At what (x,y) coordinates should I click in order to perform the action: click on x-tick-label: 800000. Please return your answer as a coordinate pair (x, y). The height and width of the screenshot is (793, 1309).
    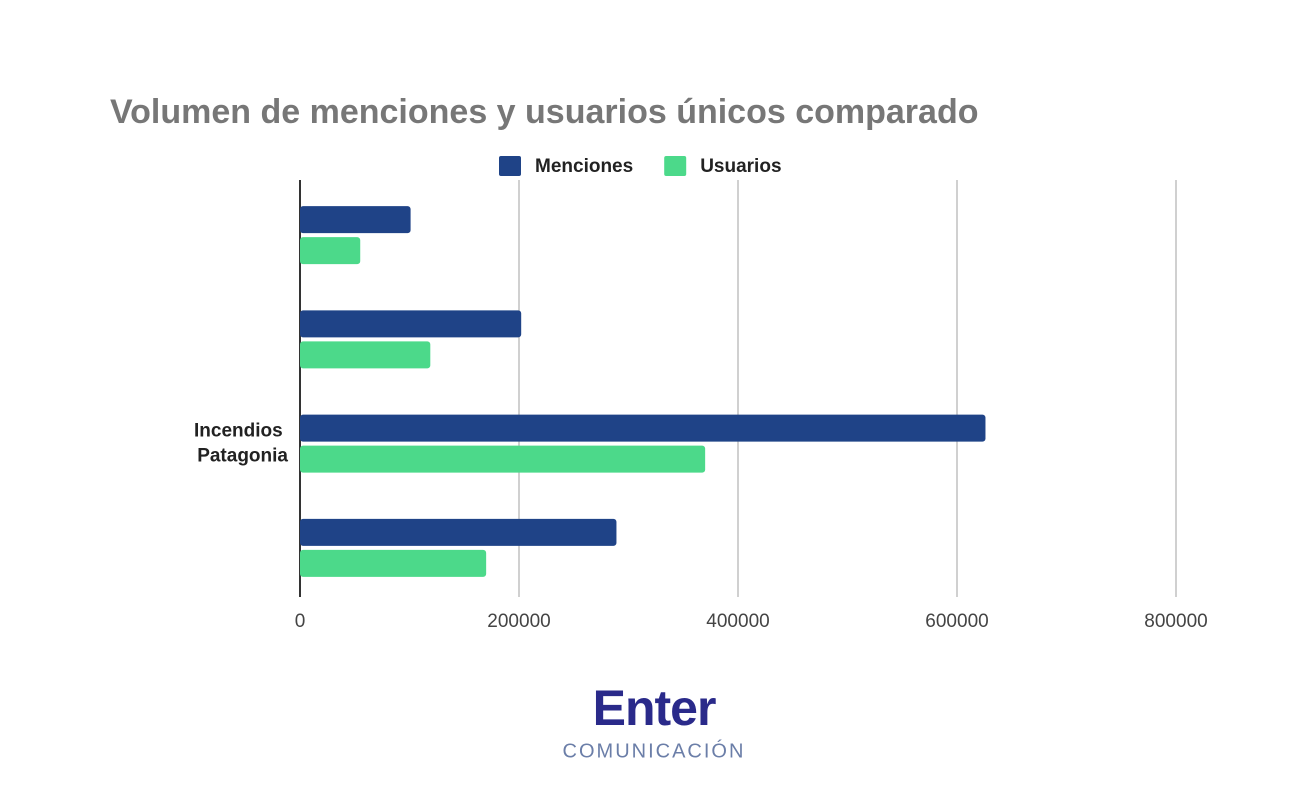
    Looking at the image, I should click on (1175, 621).